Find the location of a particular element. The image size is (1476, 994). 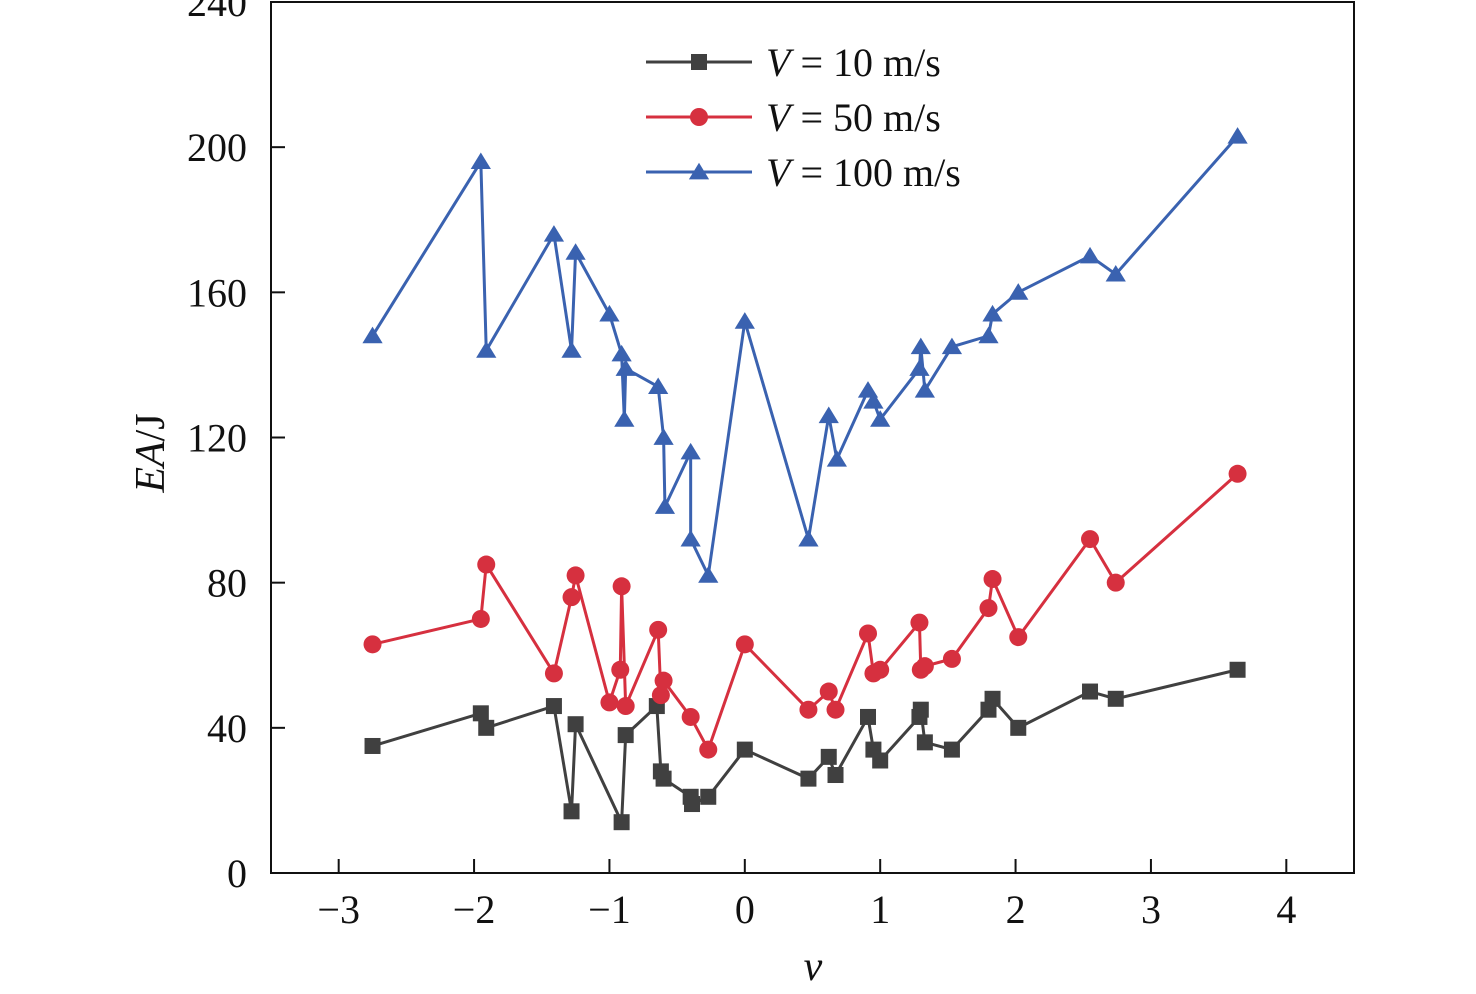

y-axis: 0 40 80 120 160 200 240 is located at coordinates (236, 448).